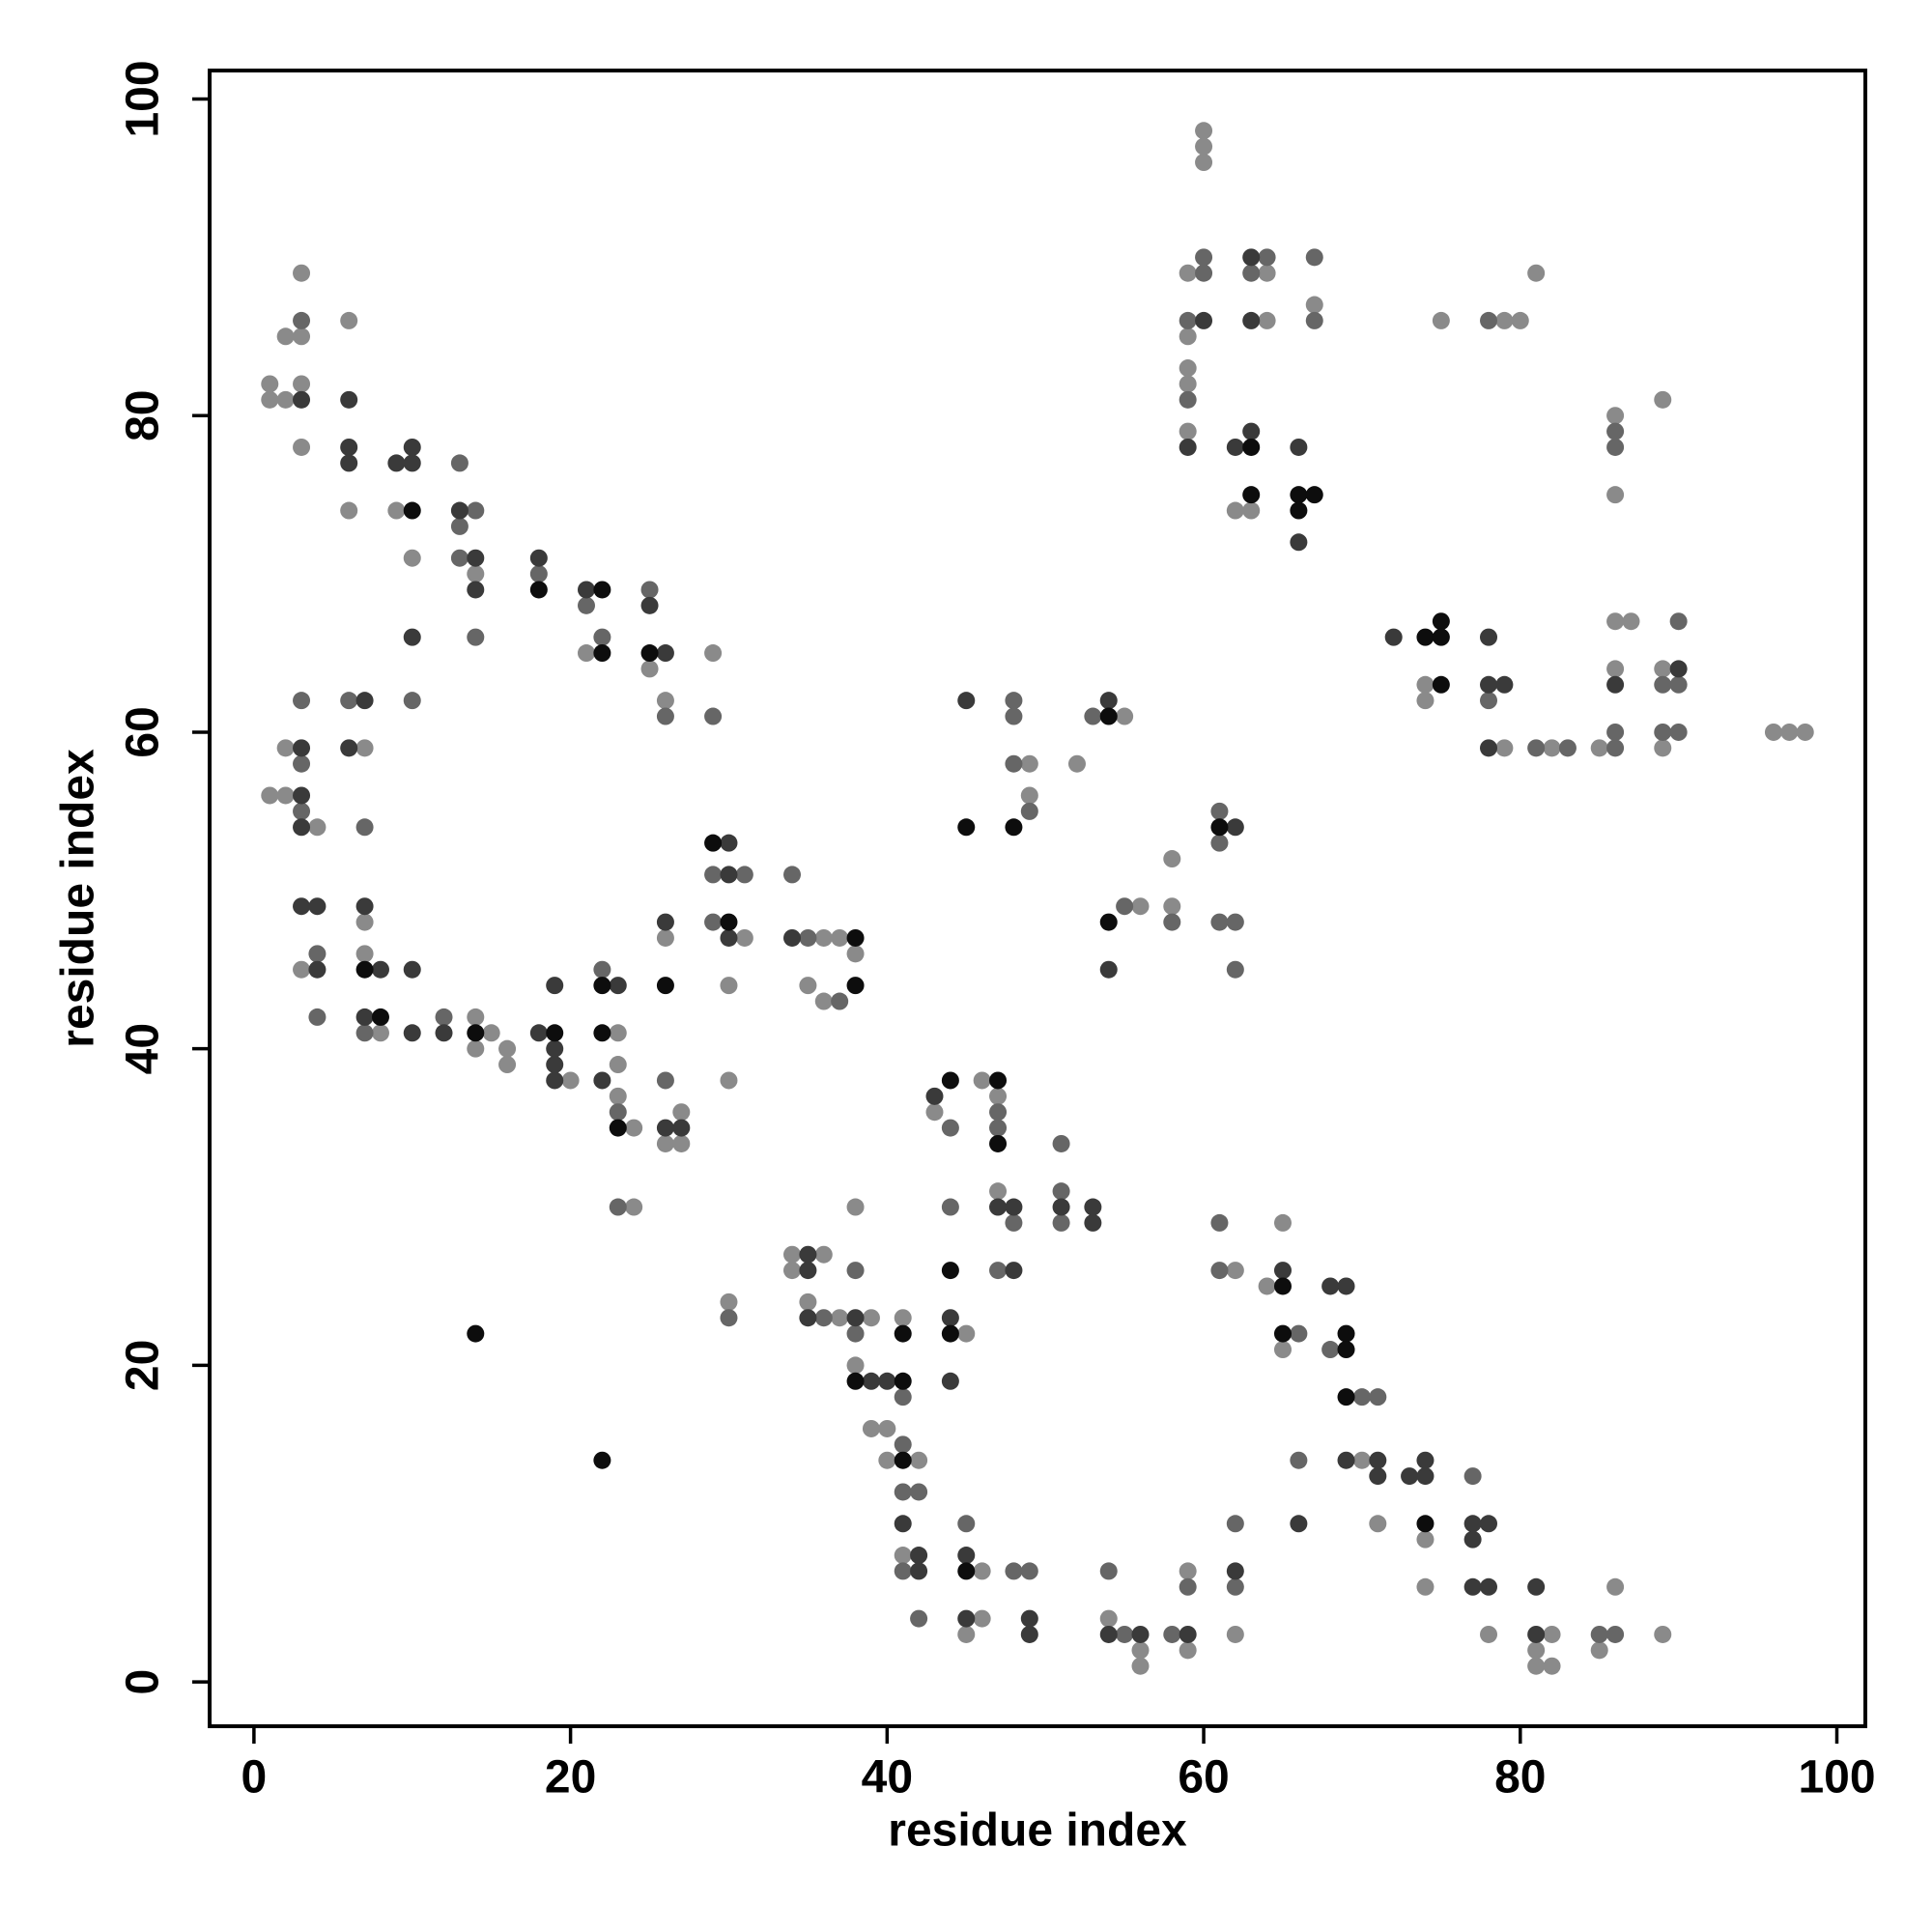 The width and height of the screenshot is (1932, 1932). What do you see at coordinates (143, 1365) in the screenshot?
I see `y-tick-label: 20` at bounding box center [143, 1365].